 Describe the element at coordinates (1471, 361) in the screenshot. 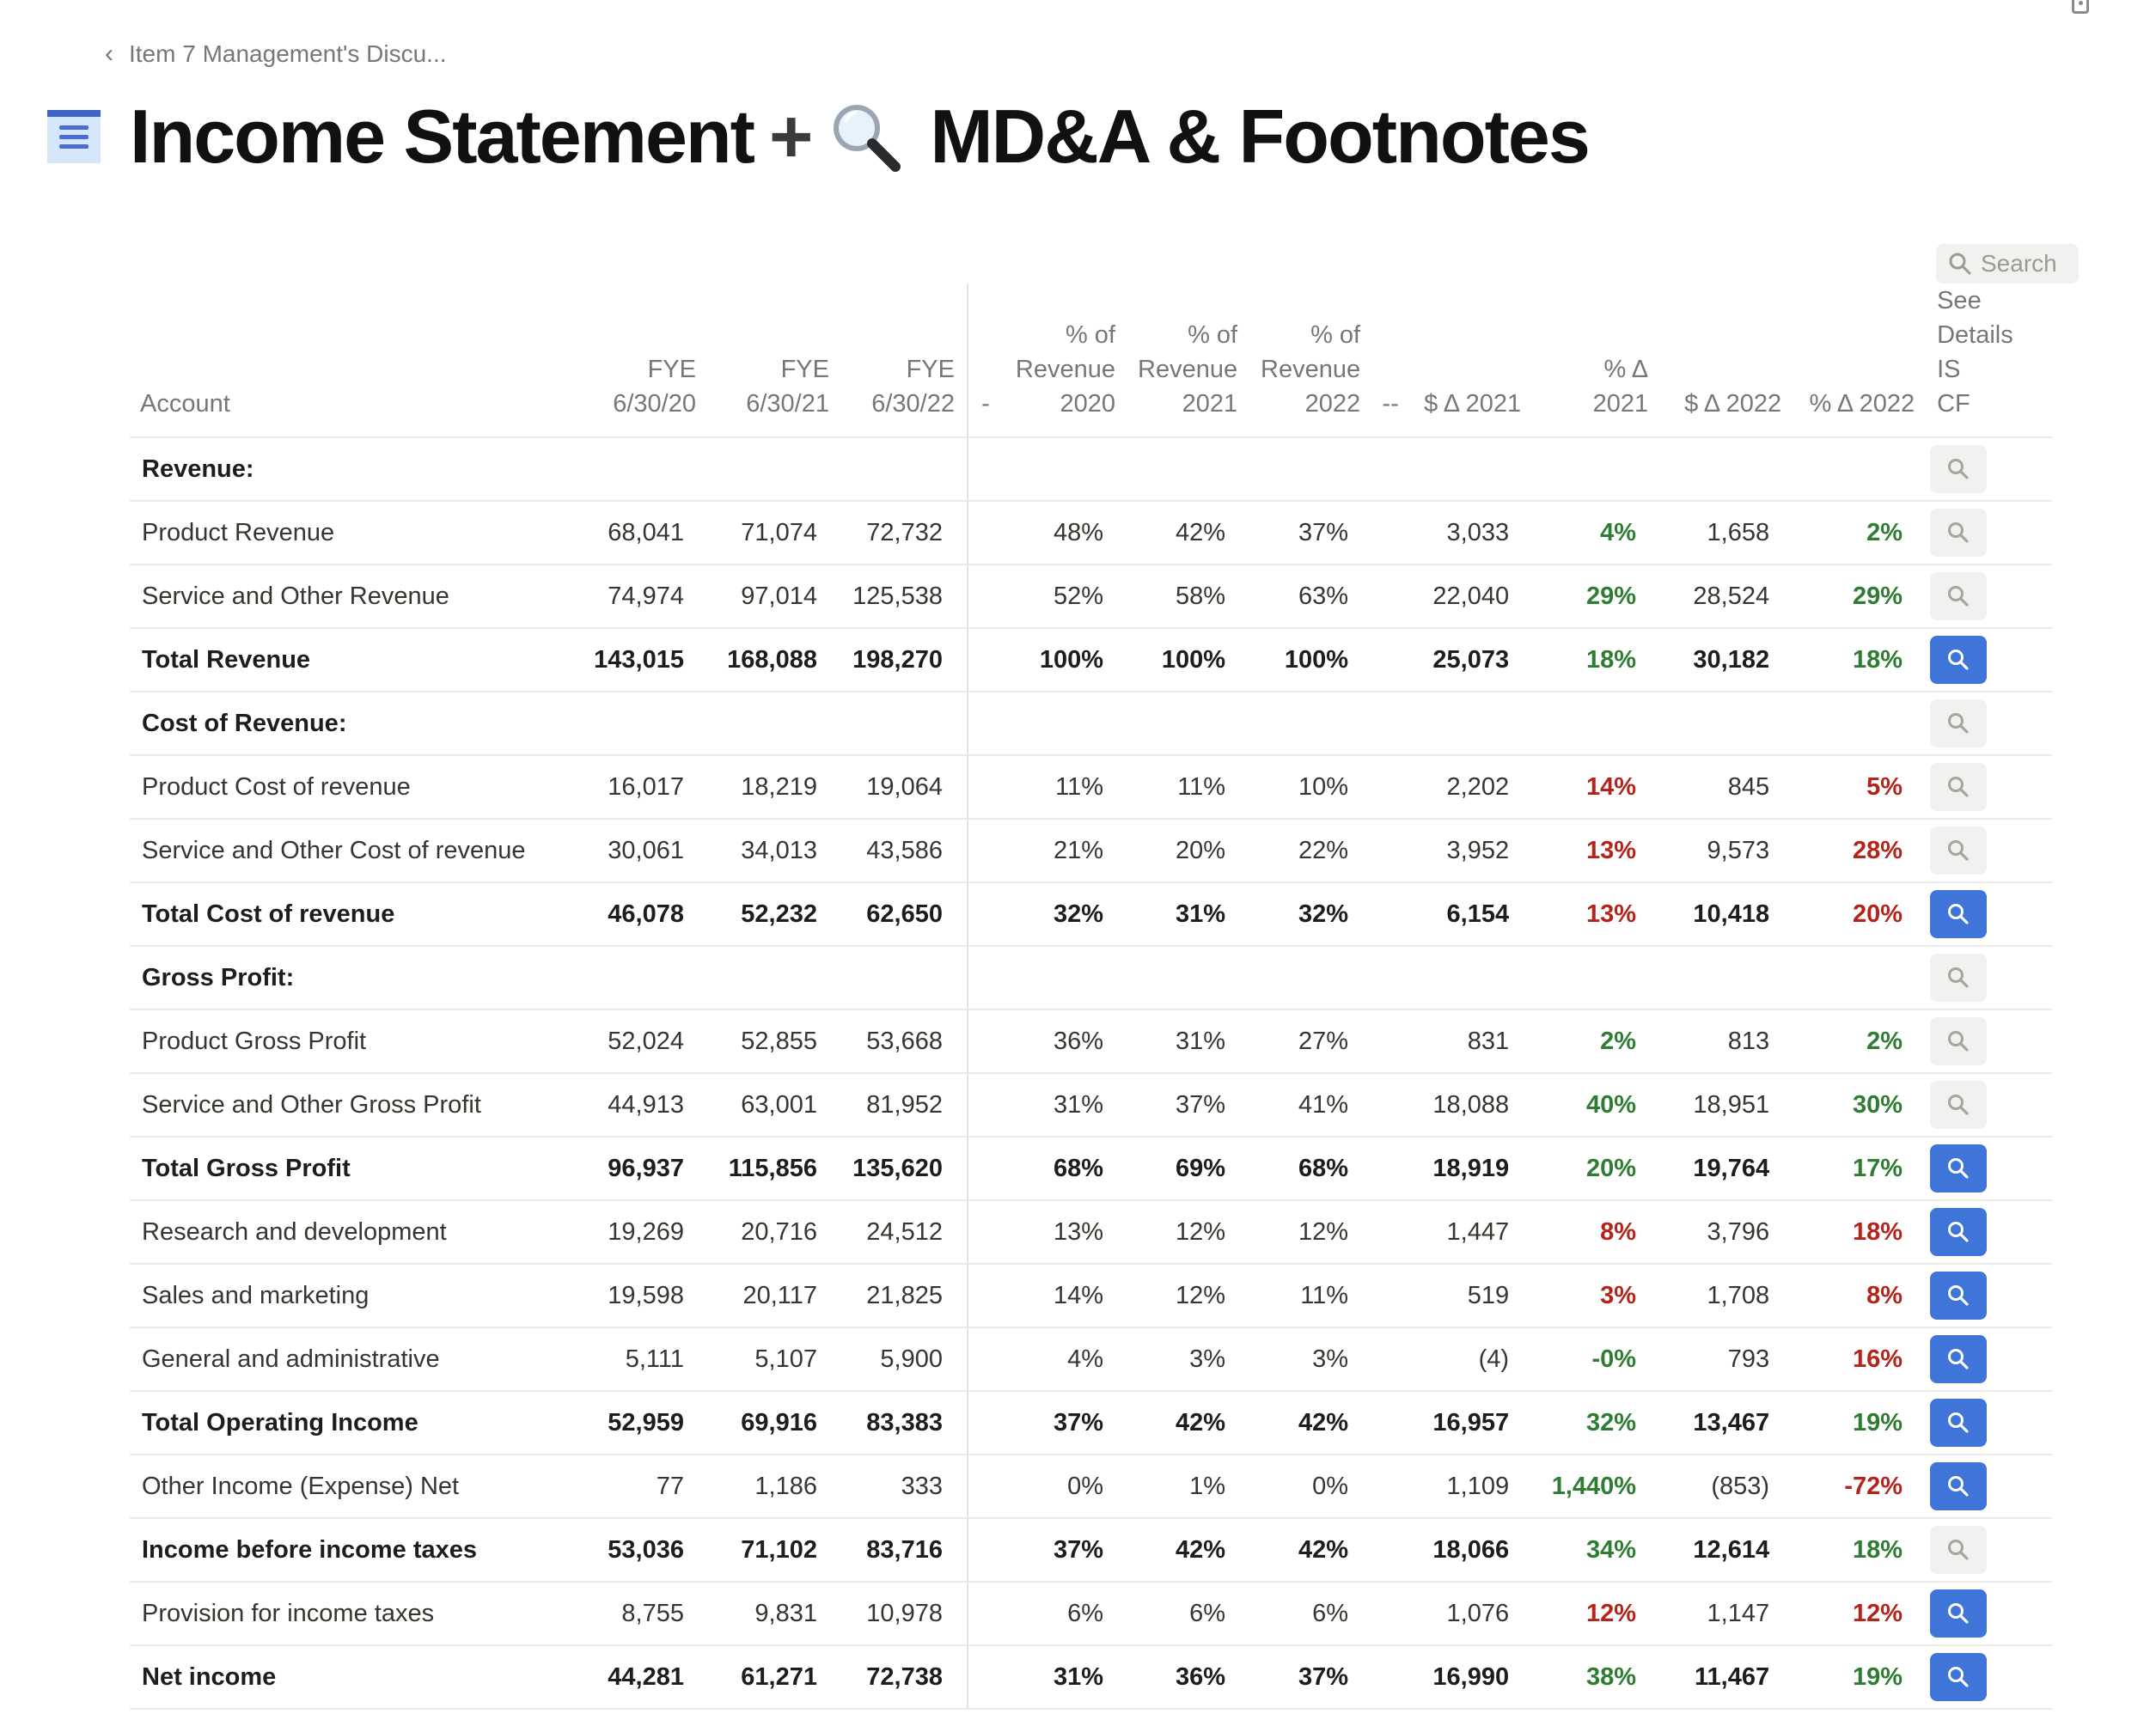

I see `col-header-delta-2021: $ Δ 2021` at that location.